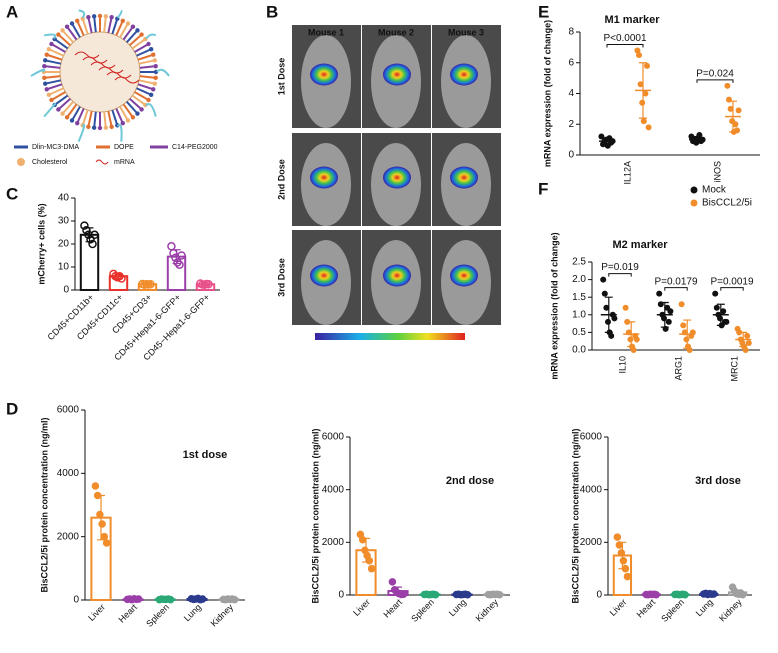 Image resolution: width=778 pixels, height=653 pixels. What do you see at coordinates (714, 190) in the screenshot?
I see `legend-label: Mock` at bounding box center [714, 190].